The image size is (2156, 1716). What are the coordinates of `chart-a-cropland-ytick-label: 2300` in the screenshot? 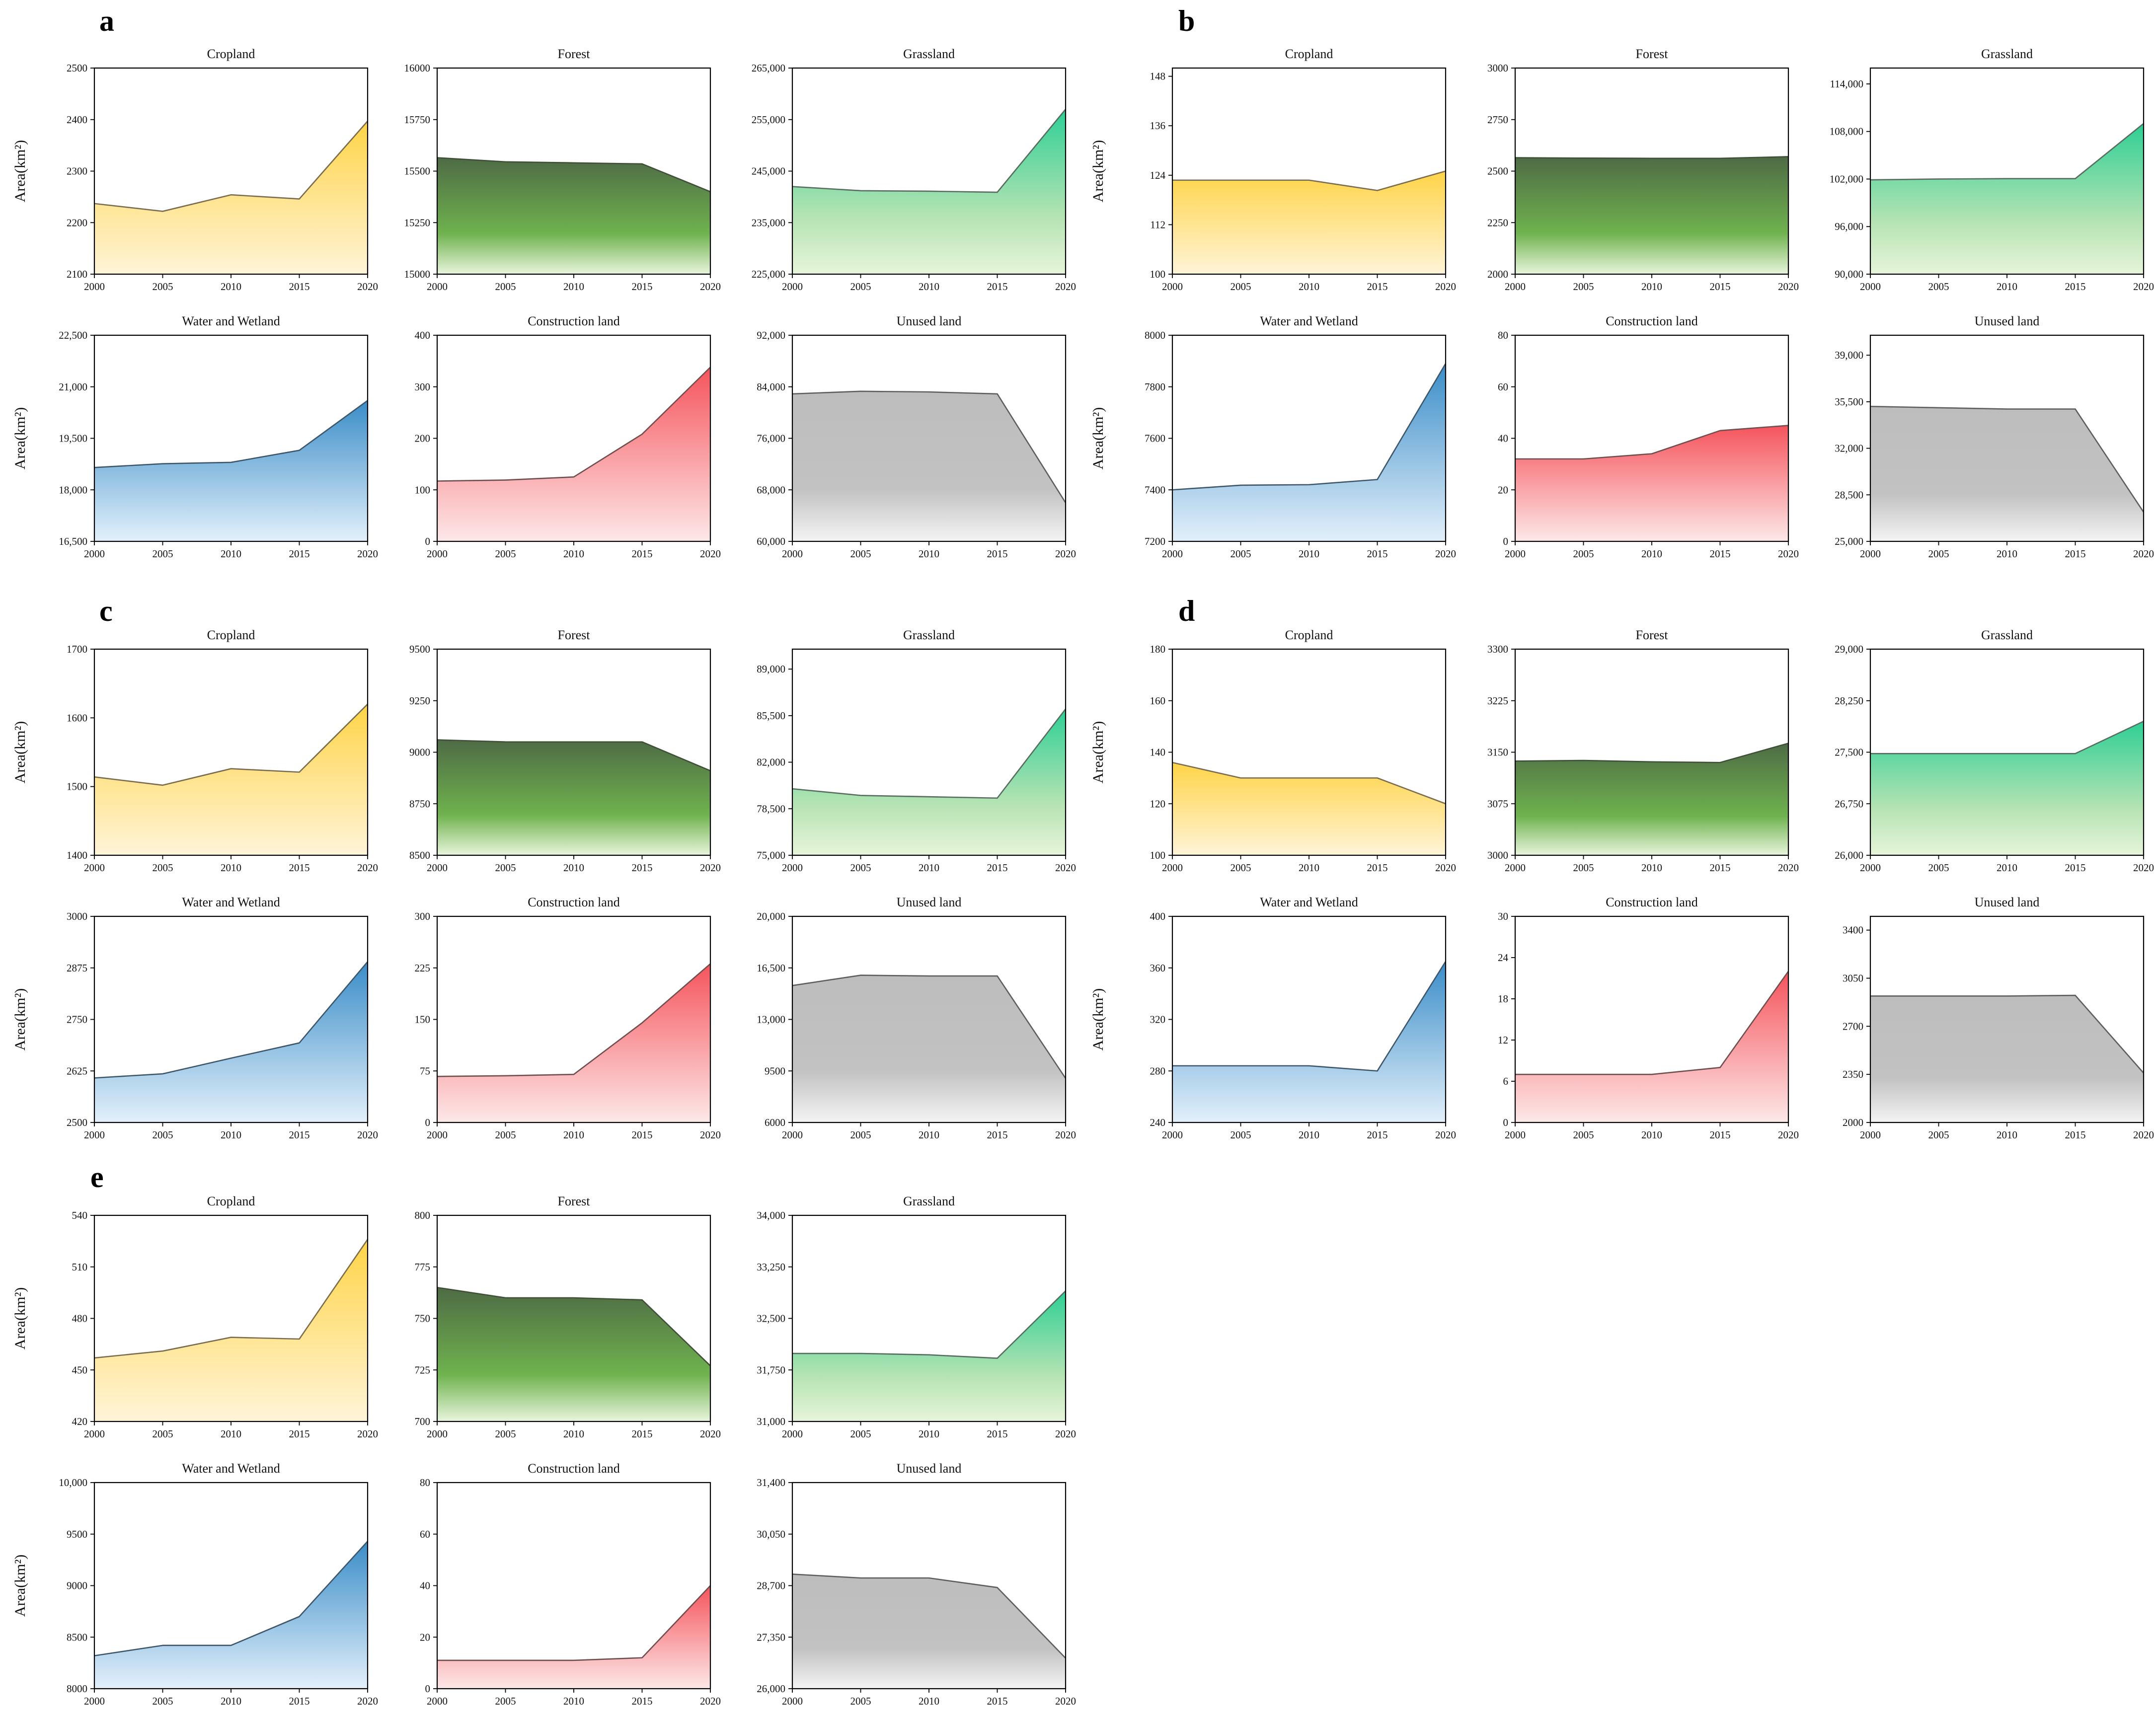 It's located at (77, 171).